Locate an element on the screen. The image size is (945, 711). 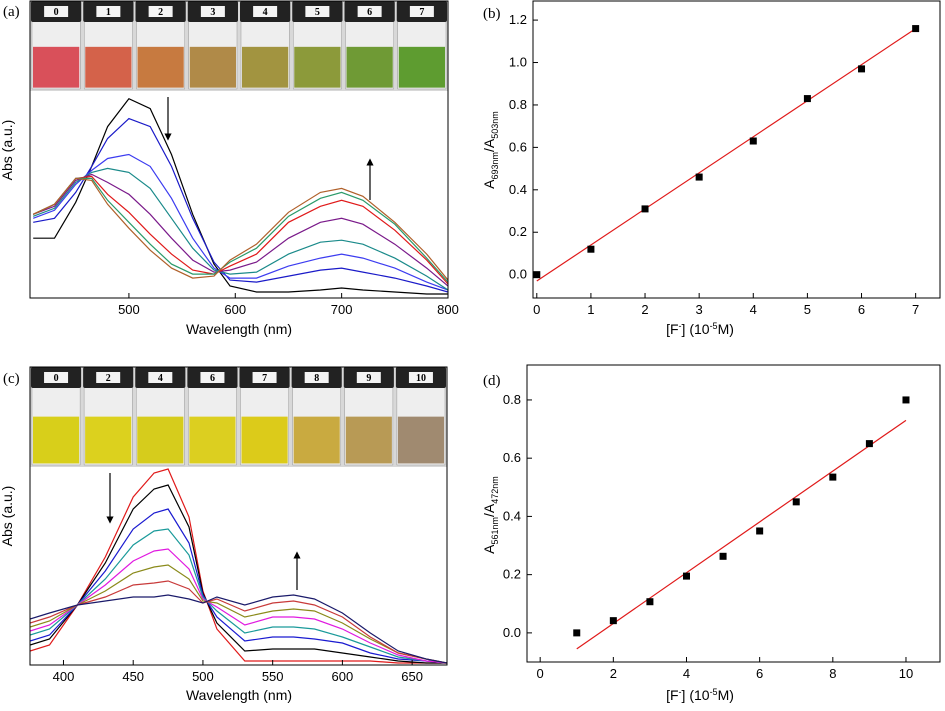
vial-label: 4 is located at coordinates (160, 378).